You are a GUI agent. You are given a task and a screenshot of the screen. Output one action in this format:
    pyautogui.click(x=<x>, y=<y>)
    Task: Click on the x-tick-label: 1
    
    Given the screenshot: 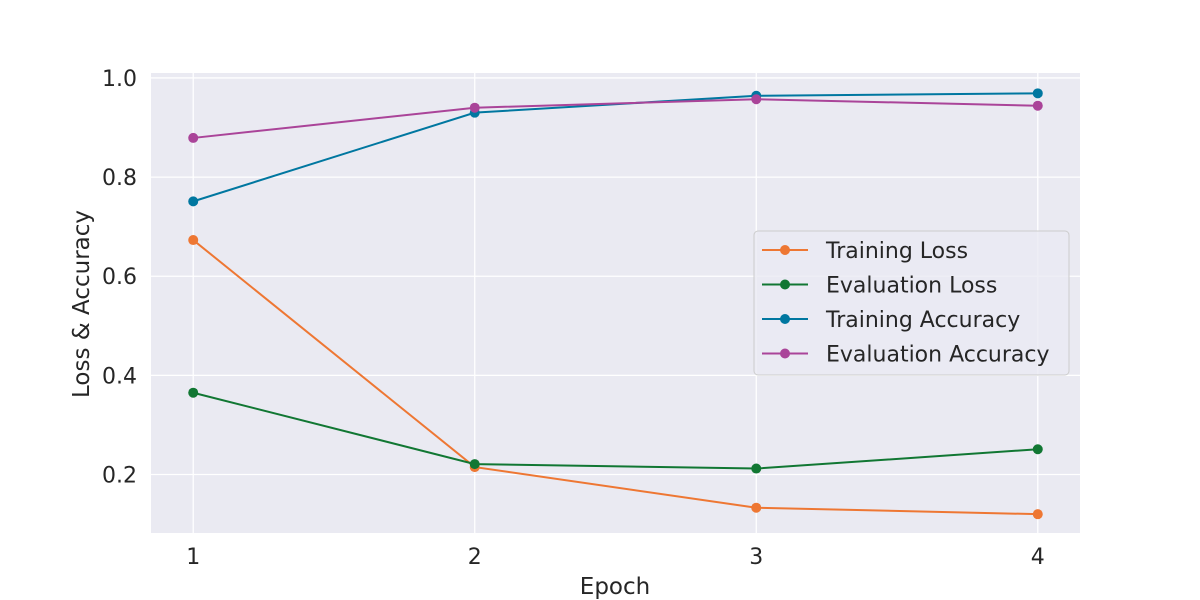 What is the action you would take?
    pyautogui.click(x=193, y=557)
    